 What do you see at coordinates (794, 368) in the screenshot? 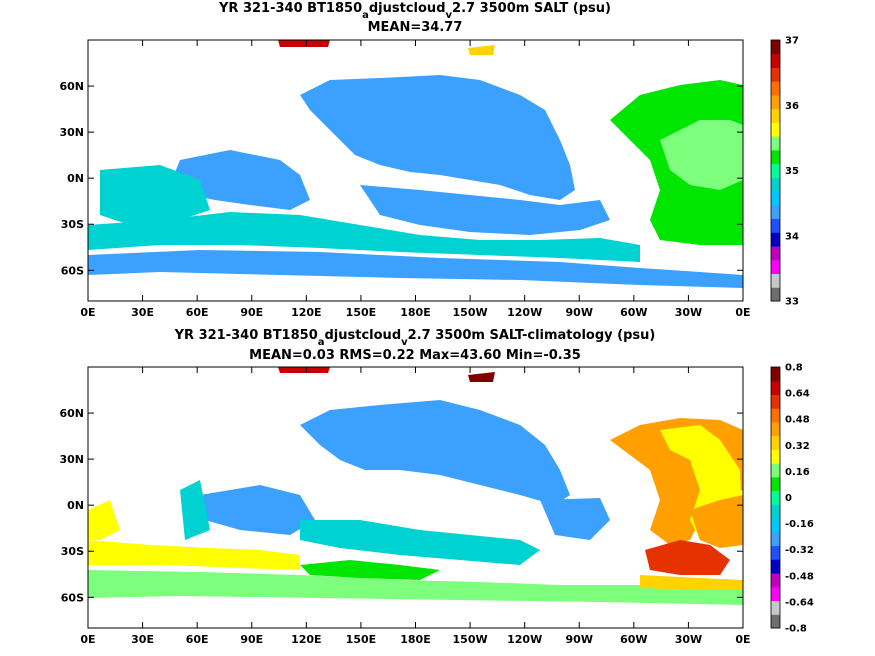
I see `colorbar-label: 0.8` at bounding box center [794, 368].